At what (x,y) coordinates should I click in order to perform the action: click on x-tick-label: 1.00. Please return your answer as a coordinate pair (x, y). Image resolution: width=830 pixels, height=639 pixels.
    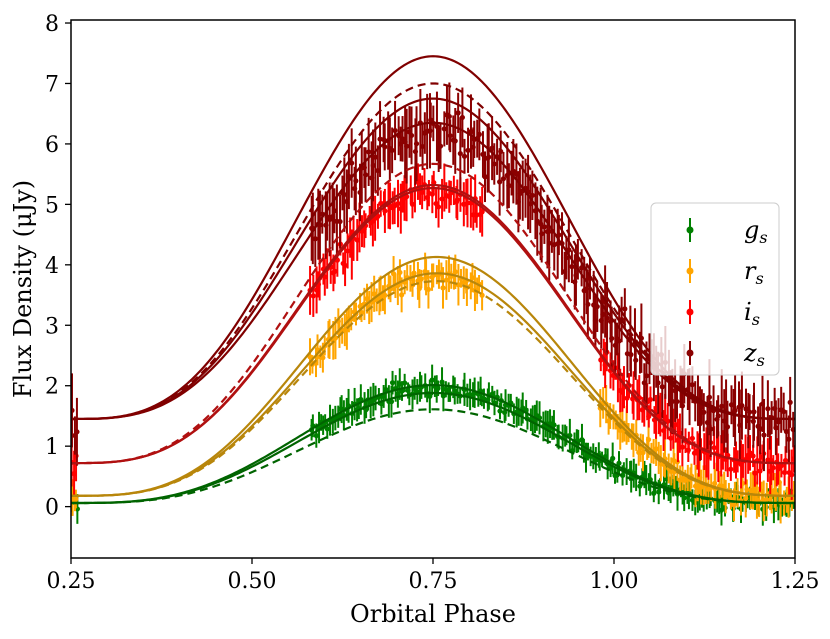
    Looking at the image, I should click on (614, 581).